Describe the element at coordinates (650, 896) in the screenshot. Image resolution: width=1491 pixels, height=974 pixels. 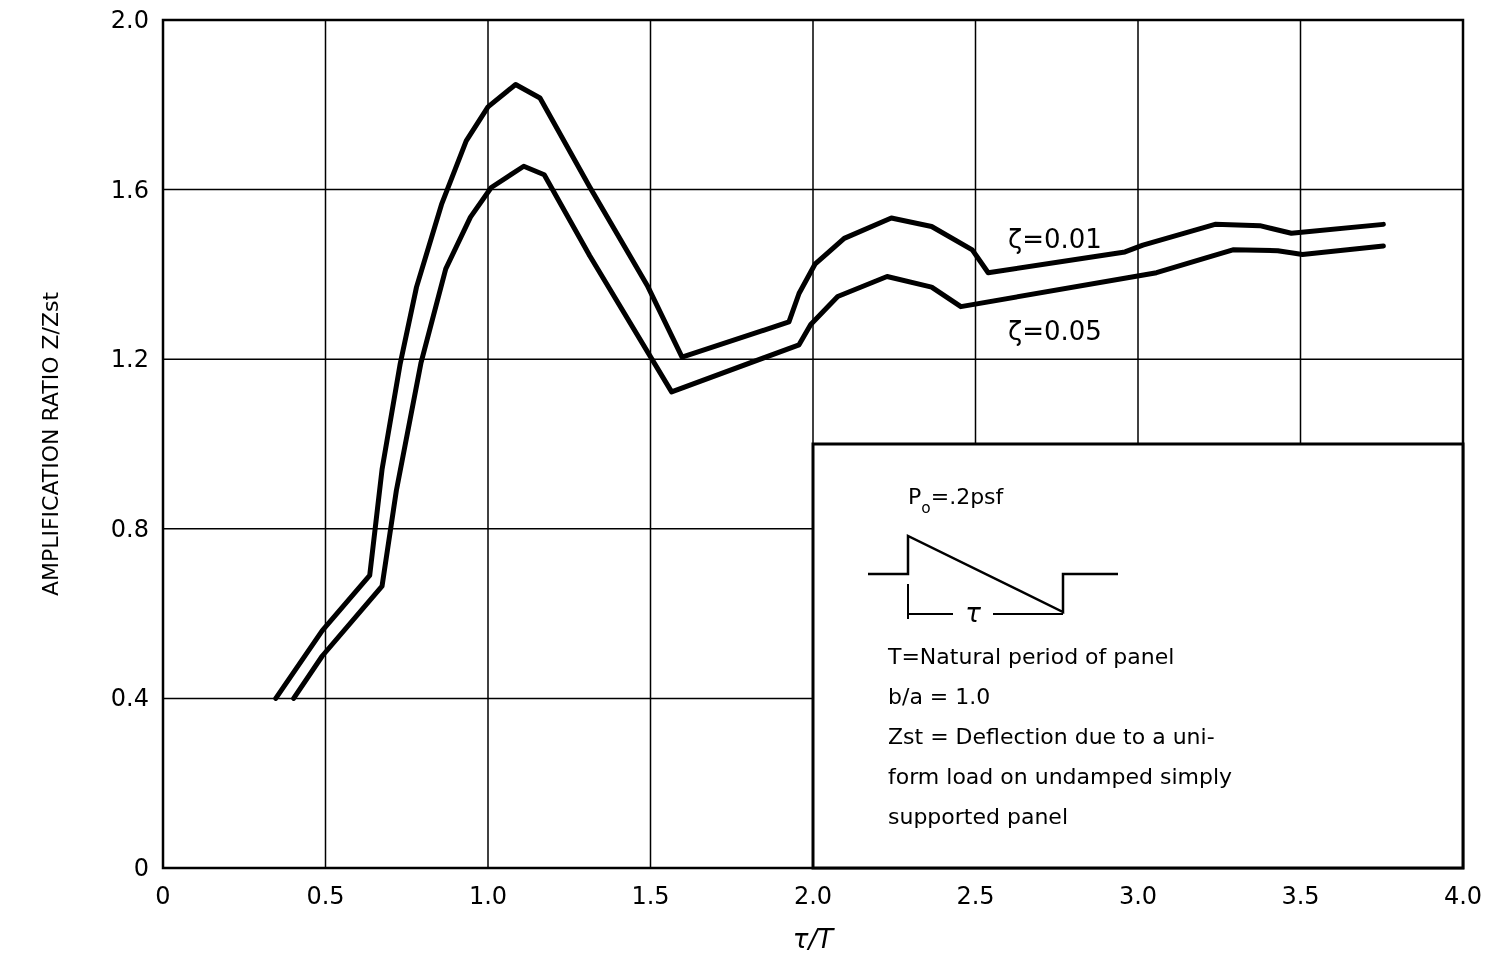
I see `x-tick-label: 1.5` at that location.